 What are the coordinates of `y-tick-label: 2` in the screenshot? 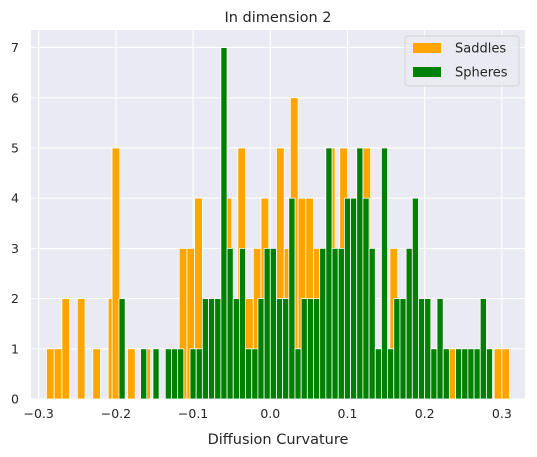 It's located at (15, 298).